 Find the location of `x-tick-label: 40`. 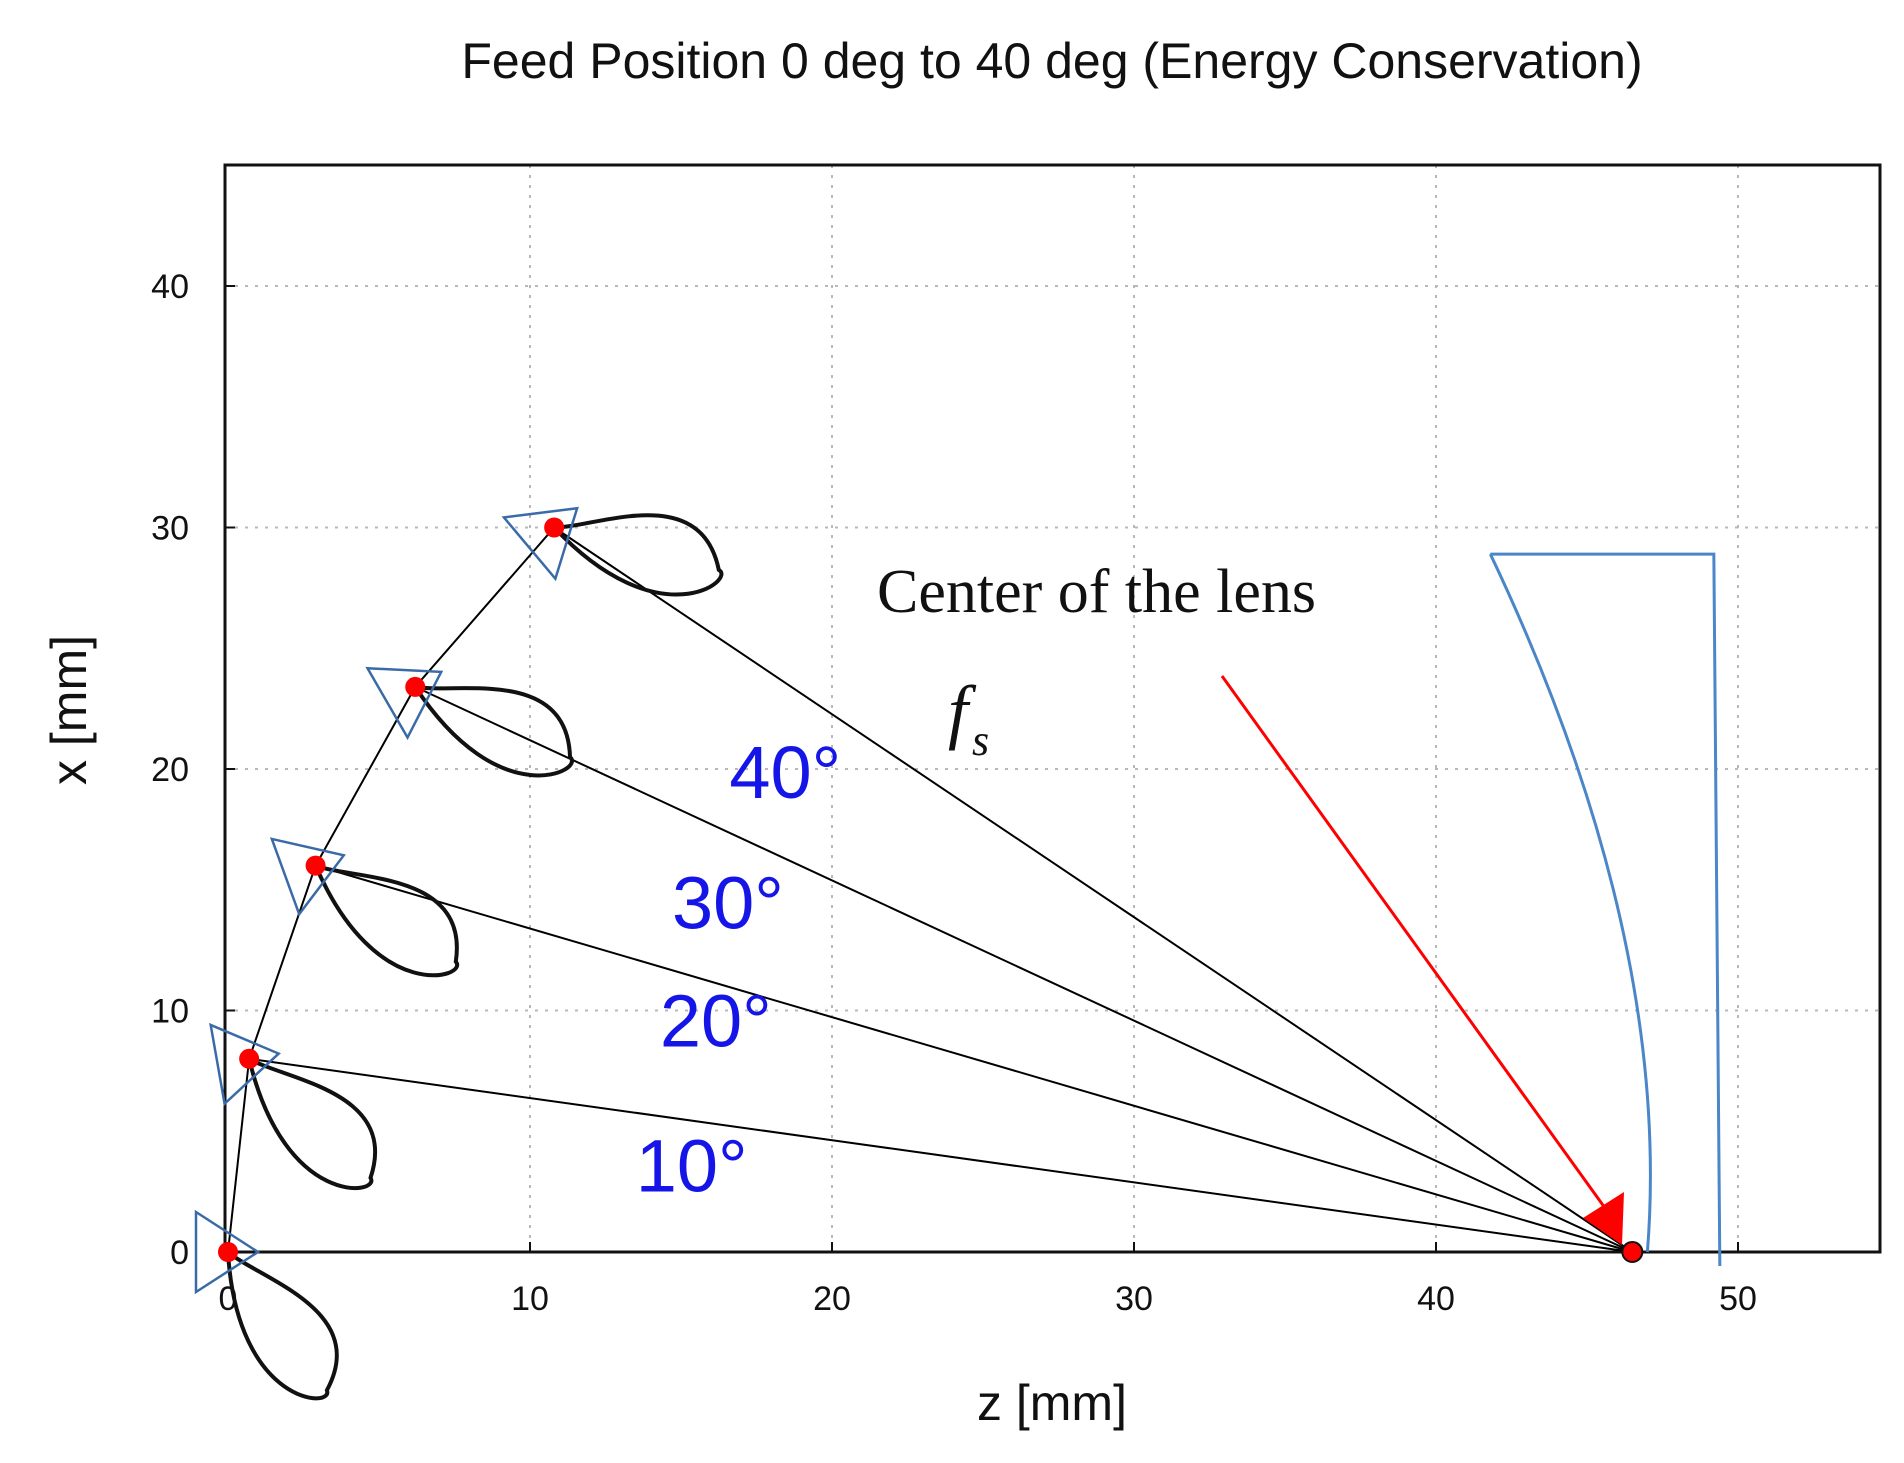

x-tick-label: 40 is located at coordinates (1436, 1299).